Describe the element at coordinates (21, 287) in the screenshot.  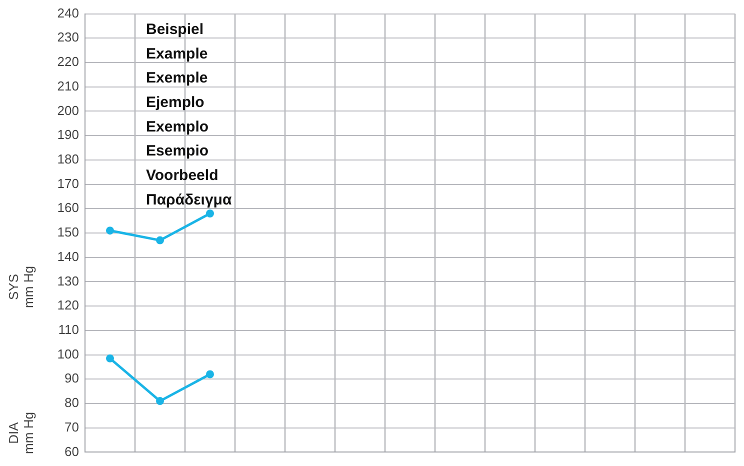
I see `y-axis-title: SYS mm Hg` at that location.